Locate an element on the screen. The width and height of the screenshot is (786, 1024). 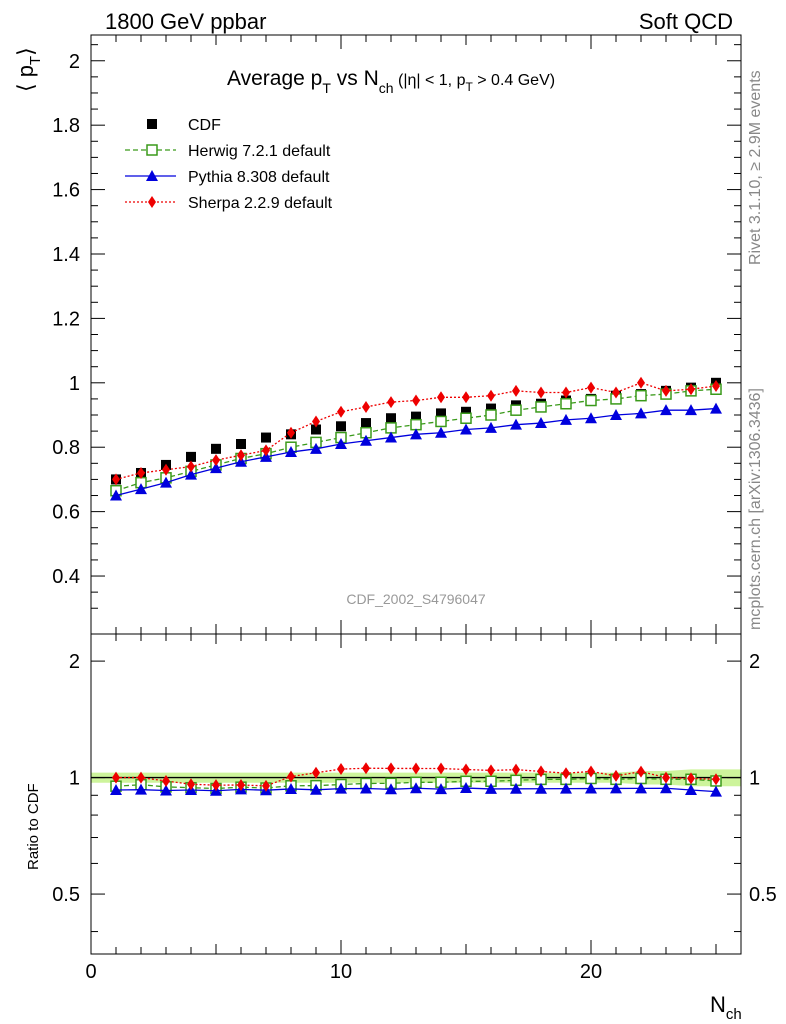
ratio-y-tick-label: 2 is located at coordinates (74, 662).